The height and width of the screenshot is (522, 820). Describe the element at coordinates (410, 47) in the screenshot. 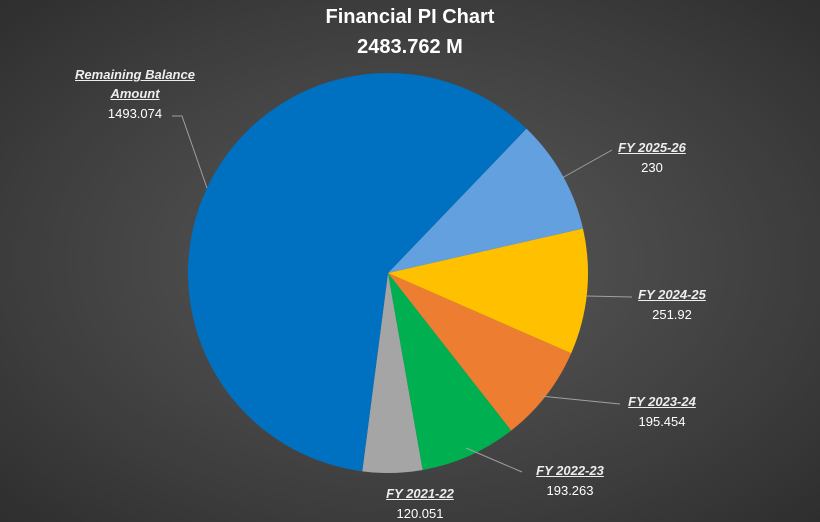

I see `chart-subtitle: 2483.762 M` at that location.